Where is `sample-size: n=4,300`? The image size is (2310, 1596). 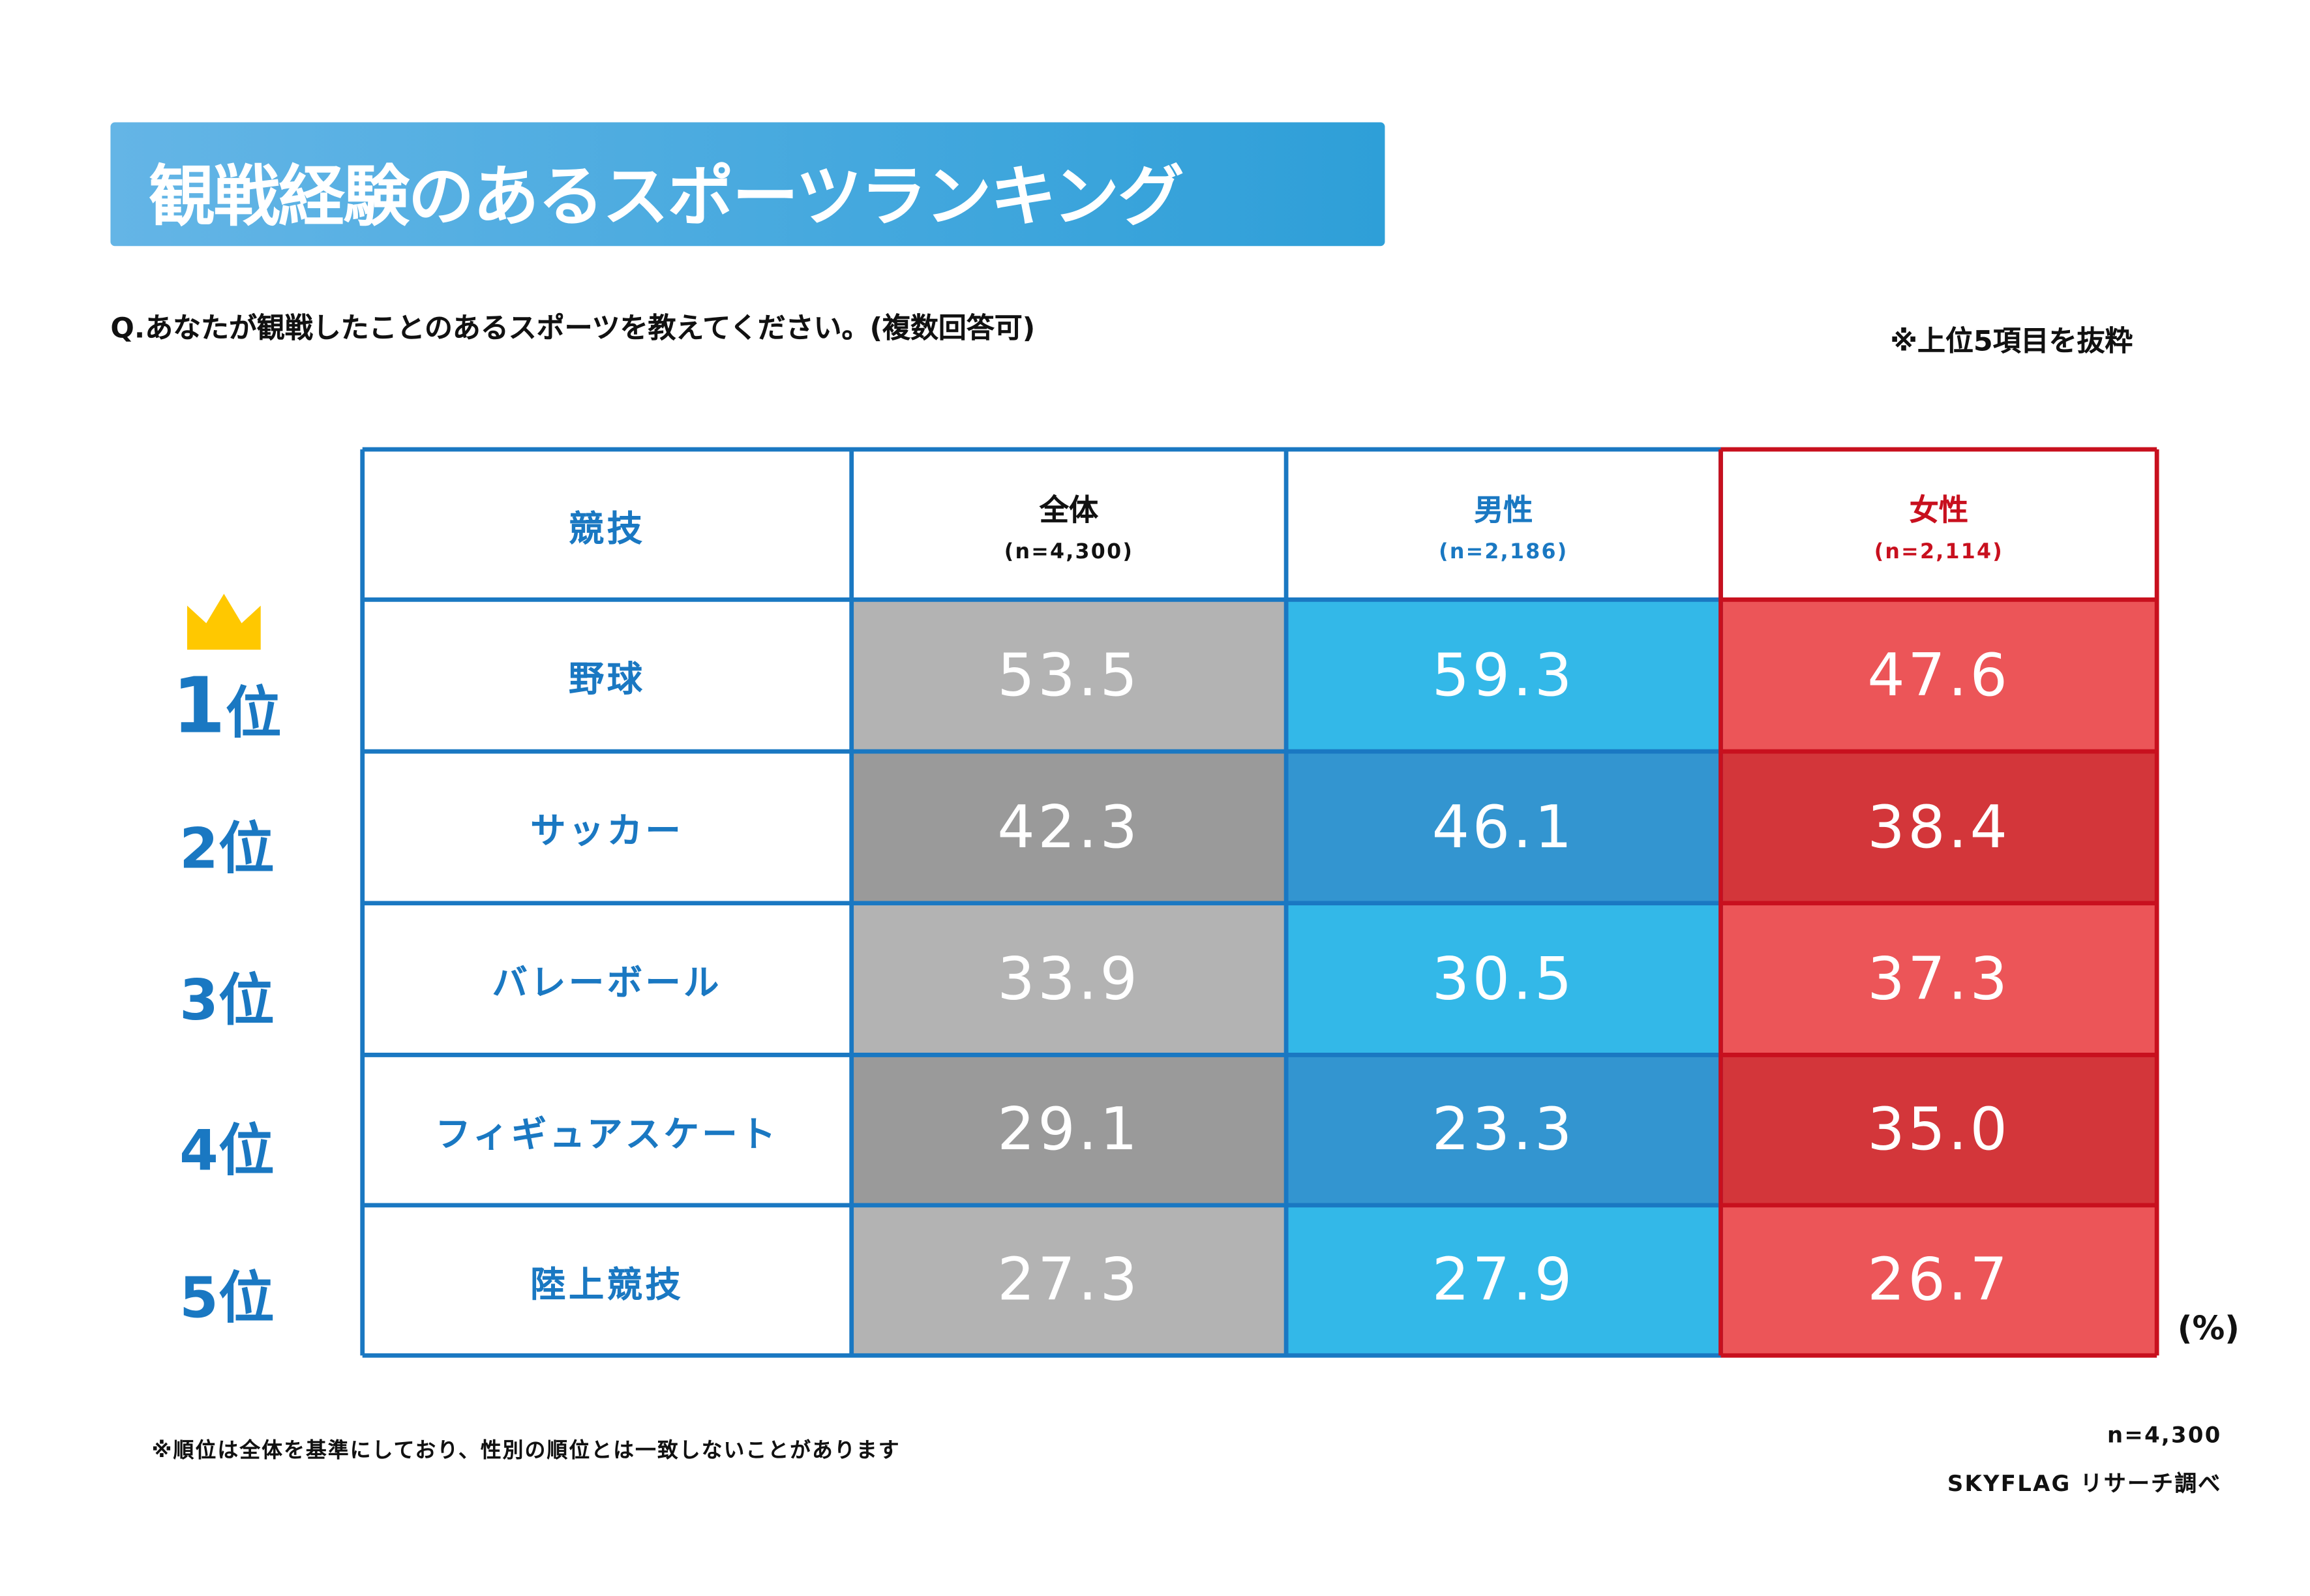
sample-size: n=4,300 is located at coordinates (2164, 1435).